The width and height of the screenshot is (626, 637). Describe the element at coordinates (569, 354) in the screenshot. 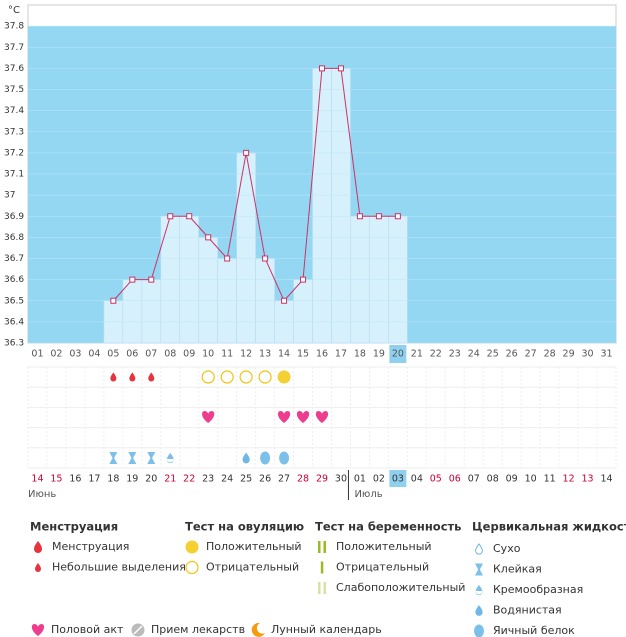

I see `x-tick-label: 29` at that location.